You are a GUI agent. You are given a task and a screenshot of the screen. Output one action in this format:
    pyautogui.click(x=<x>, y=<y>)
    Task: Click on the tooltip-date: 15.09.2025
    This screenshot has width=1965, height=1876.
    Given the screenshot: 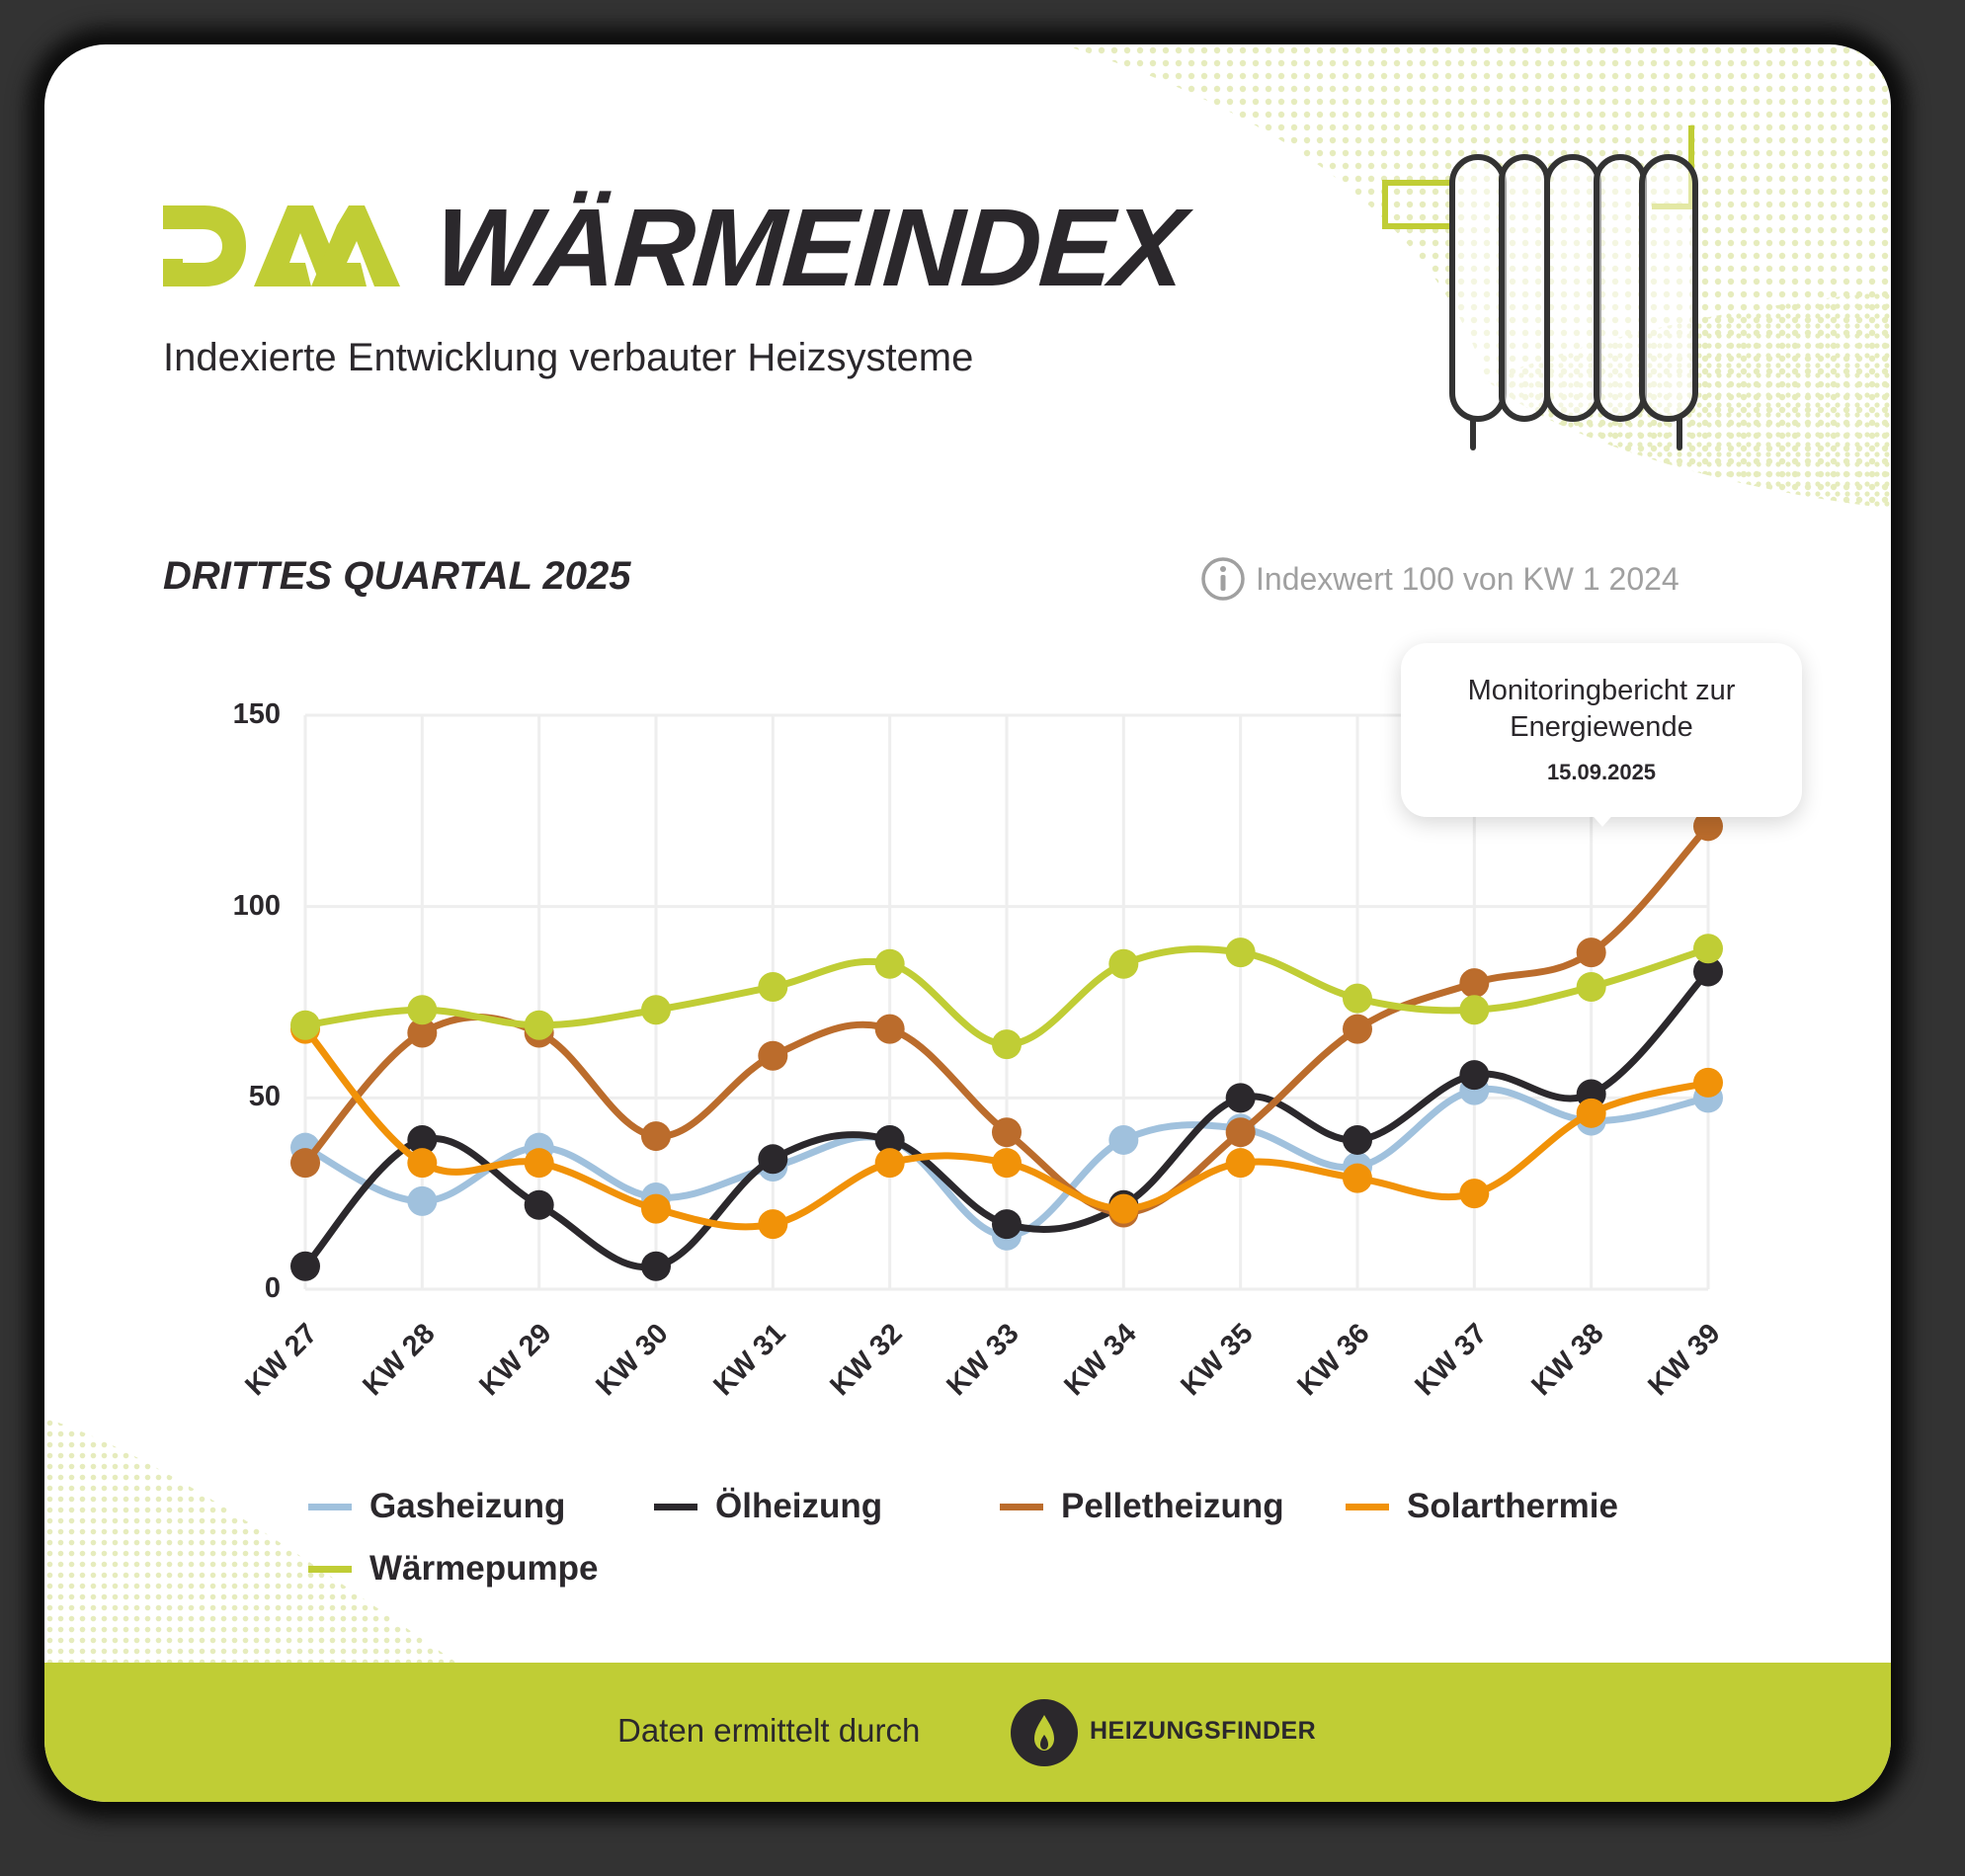 What is the action you would take?
    pyautogui.click(x=1602, y=772)
    